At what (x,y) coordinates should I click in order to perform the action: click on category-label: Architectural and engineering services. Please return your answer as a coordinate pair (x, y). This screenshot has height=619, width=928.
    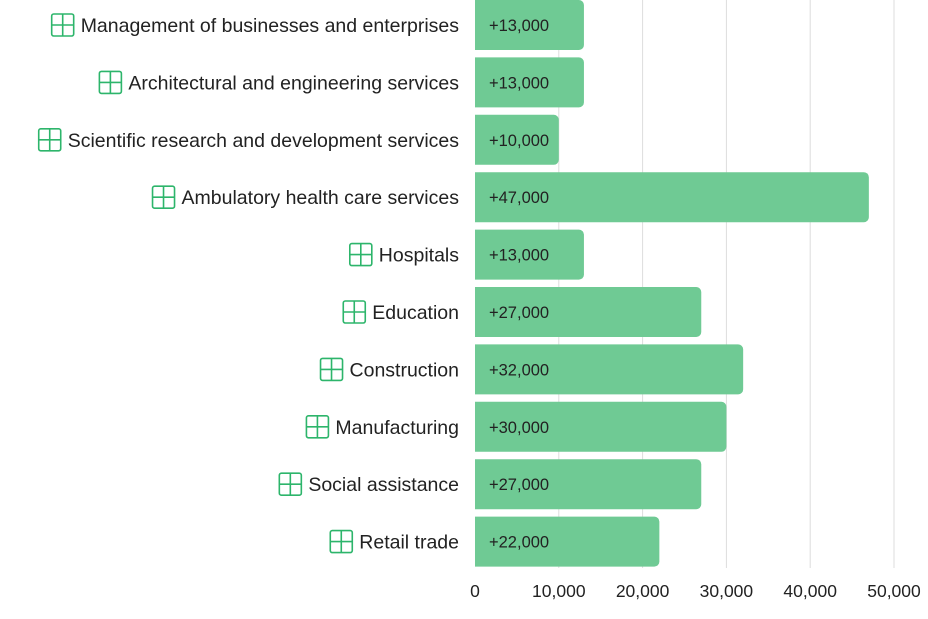
    Looking at the image, I should click on (293, 83).